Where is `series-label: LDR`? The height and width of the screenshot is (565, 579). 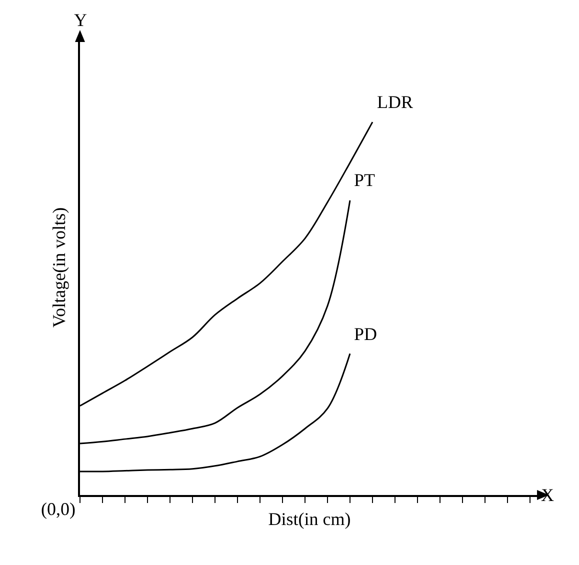
series-label: LDR is located at coordinates (395, 102).